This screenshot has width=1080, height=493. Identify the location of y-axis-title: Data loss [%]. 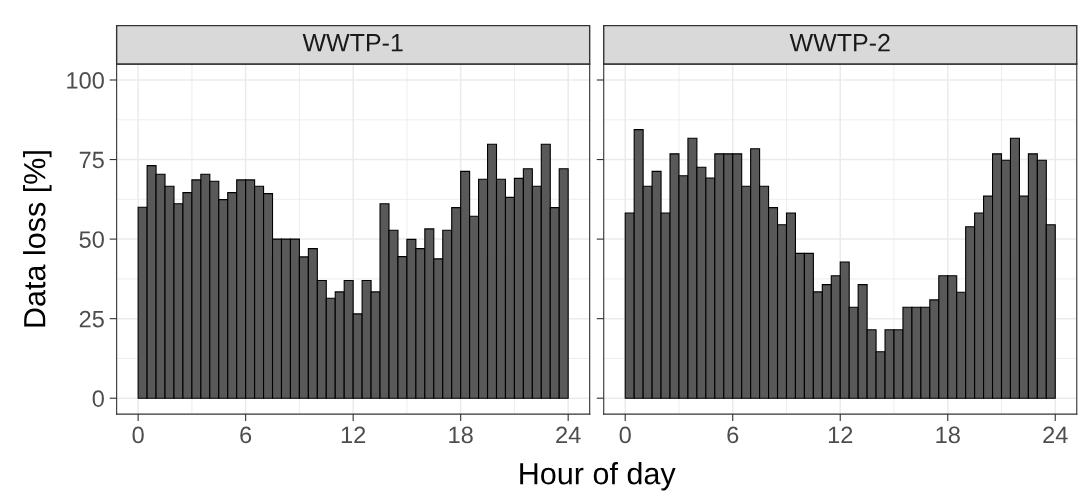
(37, 239).